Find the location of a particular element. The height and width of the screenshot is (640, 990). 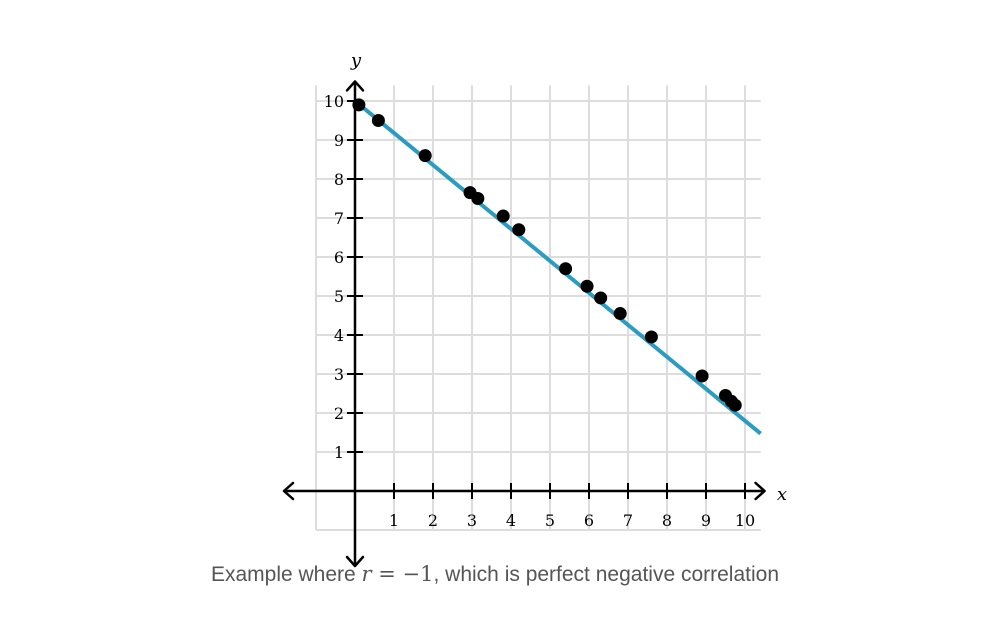

x-tick-label: 4 is located at coordinates (511, 520).